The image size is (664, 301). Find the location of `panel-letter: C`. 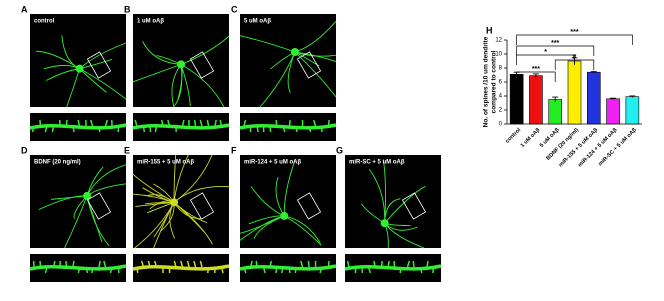

panel-letter: C is located at coordinates (234, 9).